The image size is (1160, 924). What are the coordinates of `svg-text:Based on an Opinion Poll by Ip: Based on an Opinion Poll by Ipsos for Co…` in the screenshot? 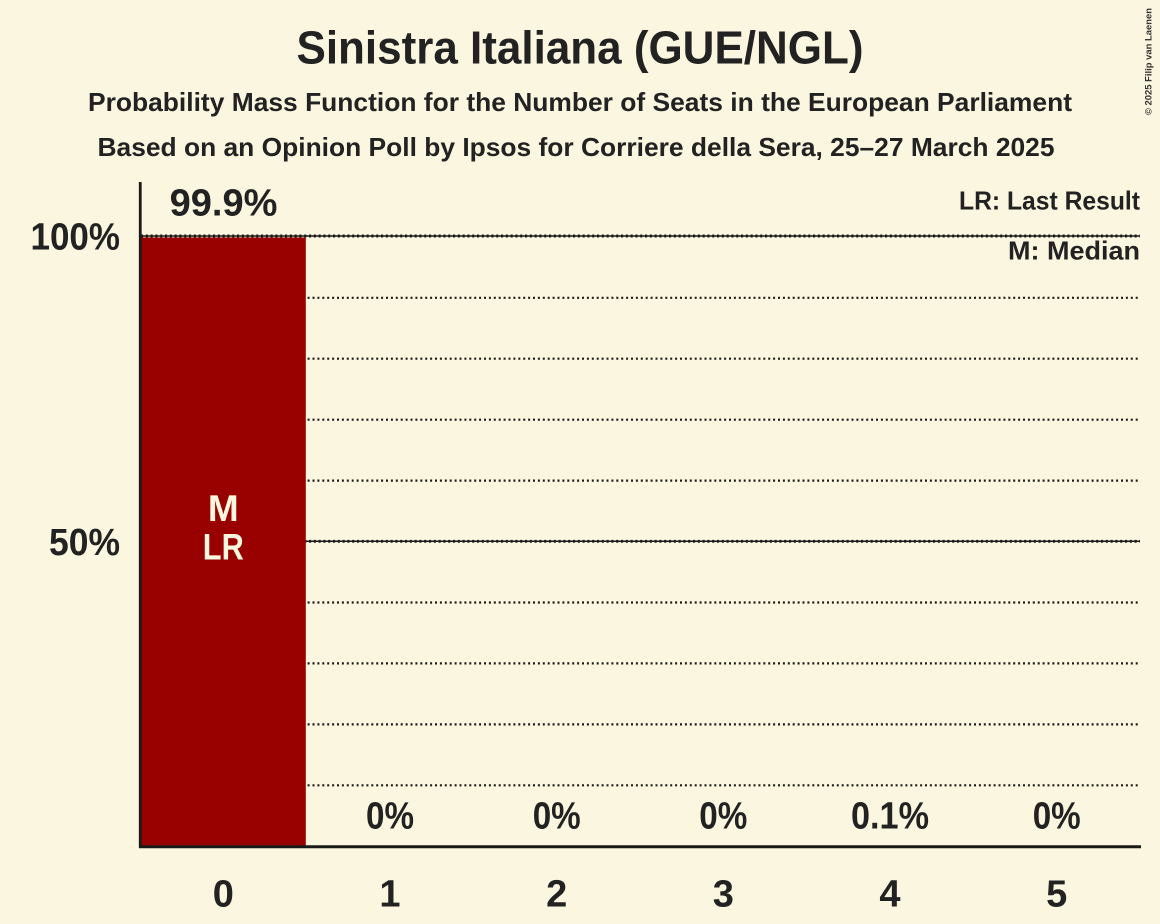 It's located at (576, 147).